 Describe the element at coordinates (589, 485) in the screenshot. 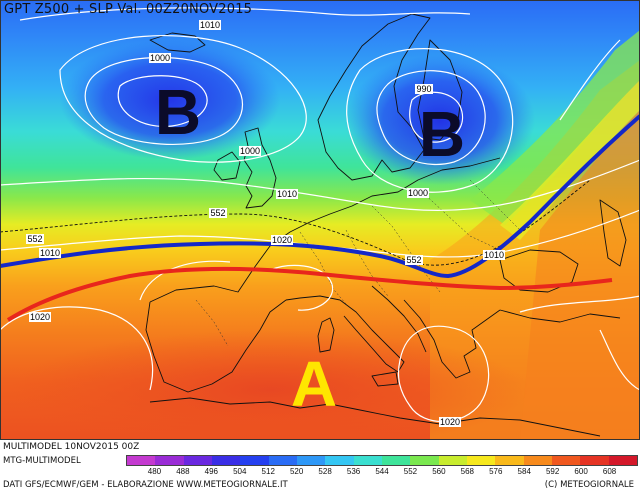

I see `copyright: (C) METEOGIORNALE` at that location.